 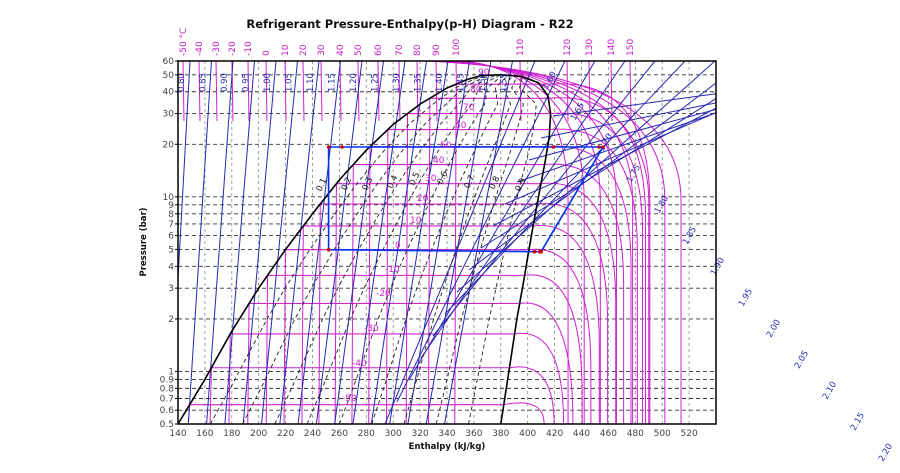 I want to click on isotherm-top-label: 50, so click(x=359, y=50).